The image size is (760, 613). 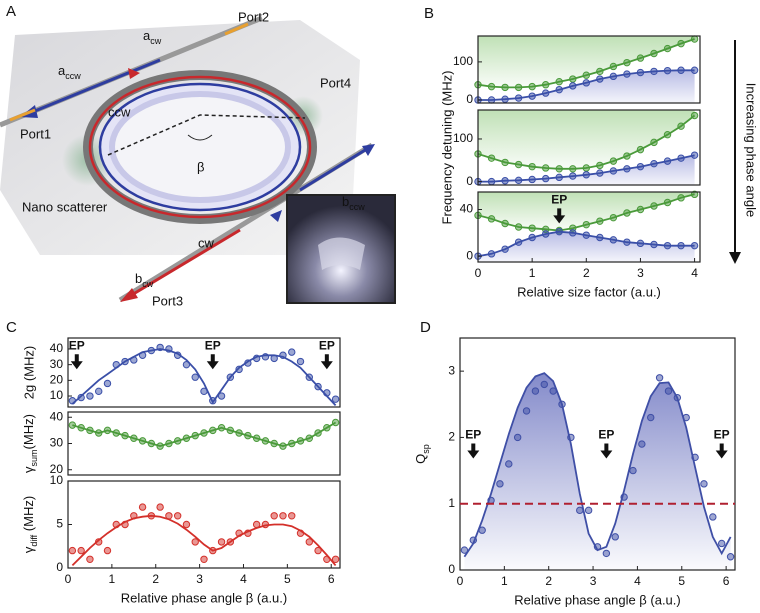 What do you see at coordinates (429, 13) in the screenshot?
I see `panel-letter: B` at bounding box center [429, 13].